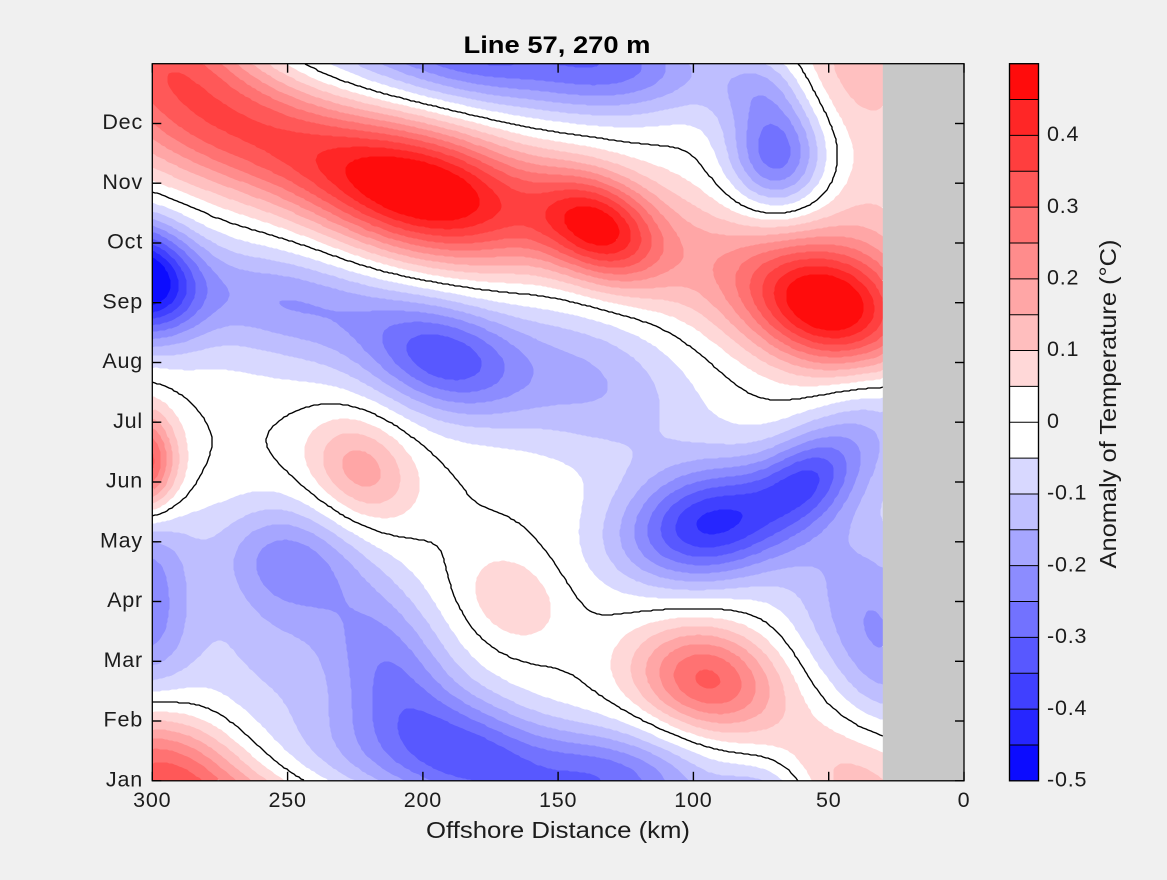 This screenshot has height=880, width=1167. I want to click on svg-text: Sep, so click(122, 301).